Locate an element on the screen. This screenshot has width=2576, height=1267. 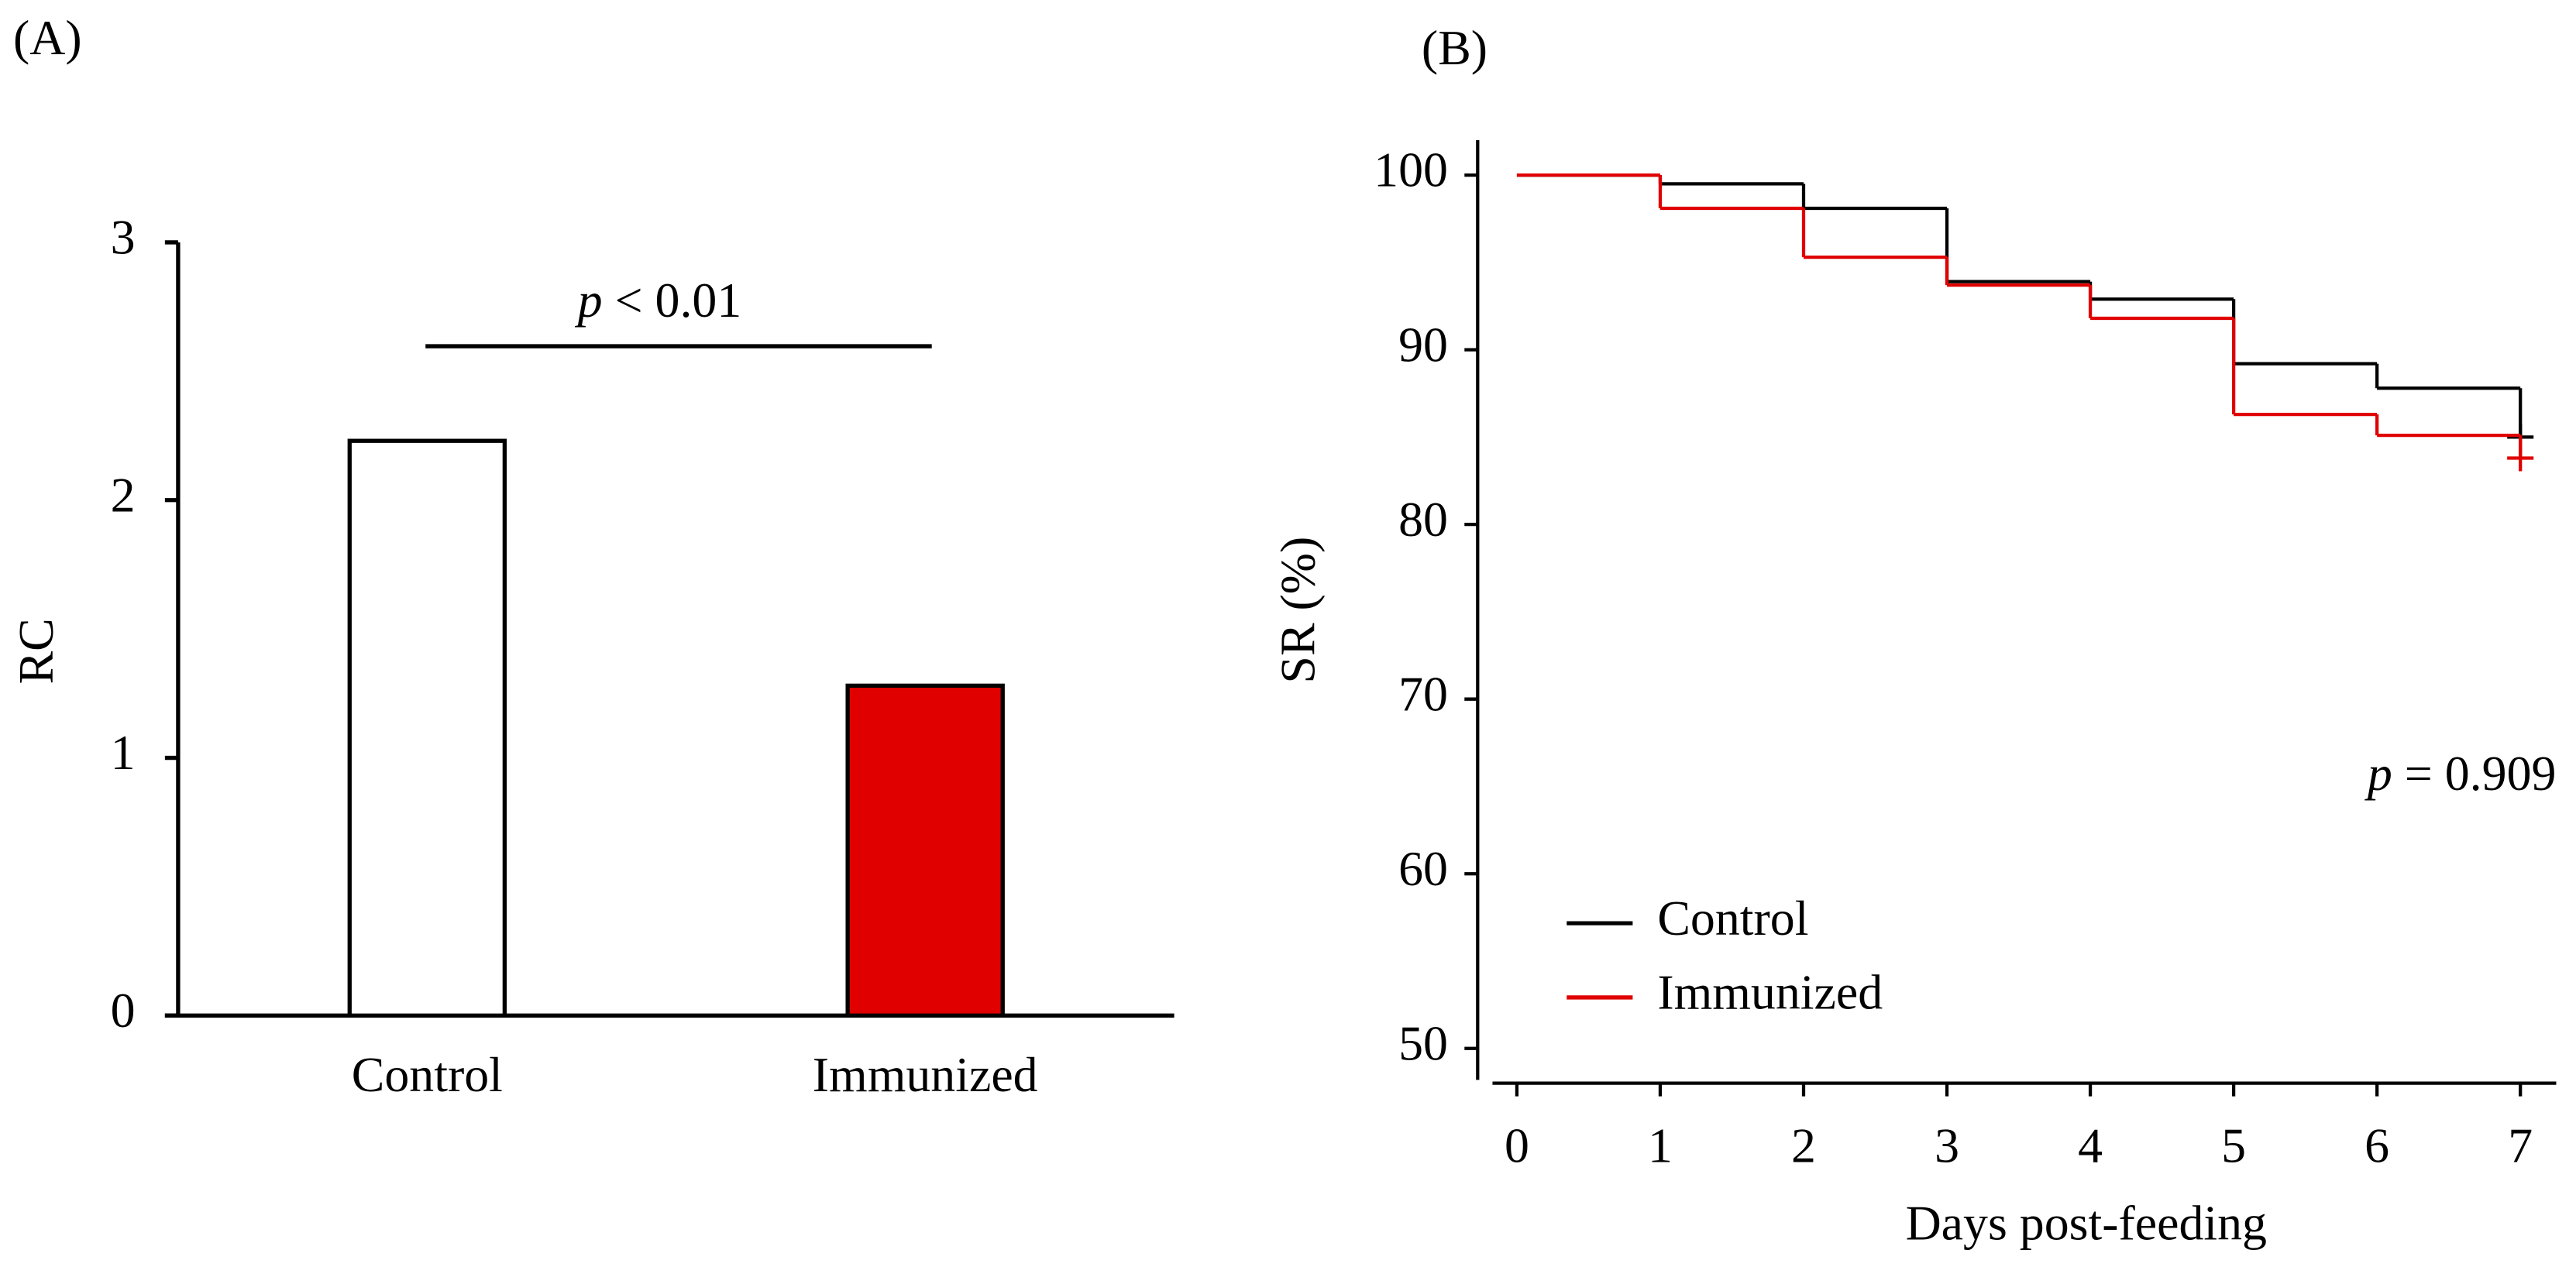
y-tick-label: 70 is located at coordinates (1423, 693).